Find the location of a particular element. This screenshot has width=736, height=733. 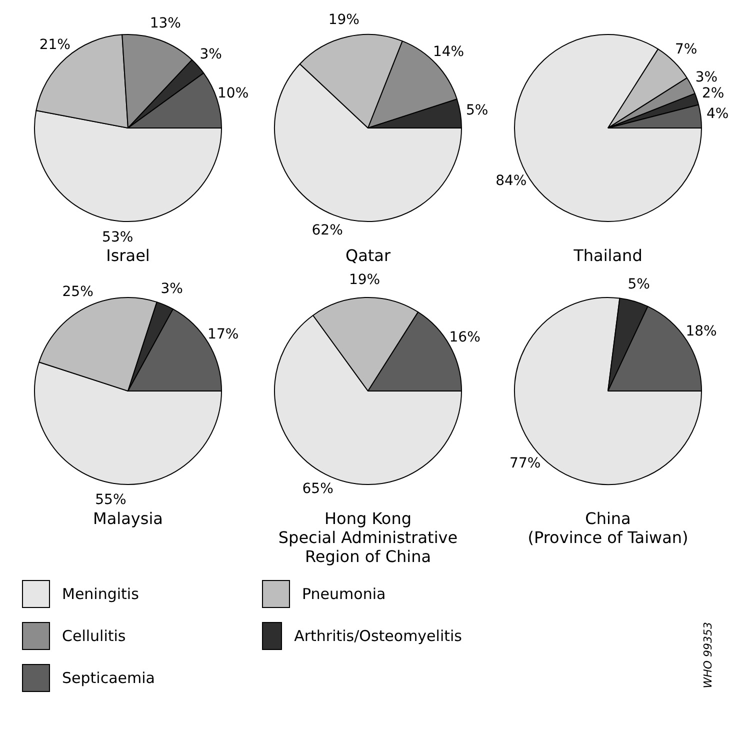

data-label: 62% is located at coordinates (327, 230).